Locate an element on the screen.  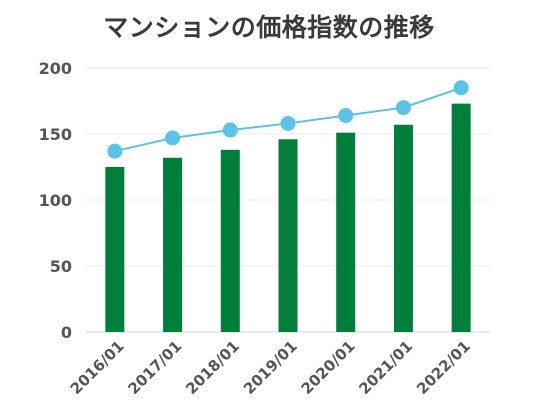
x-tick-label: 2020/01 is located at coordinates (328, 367).